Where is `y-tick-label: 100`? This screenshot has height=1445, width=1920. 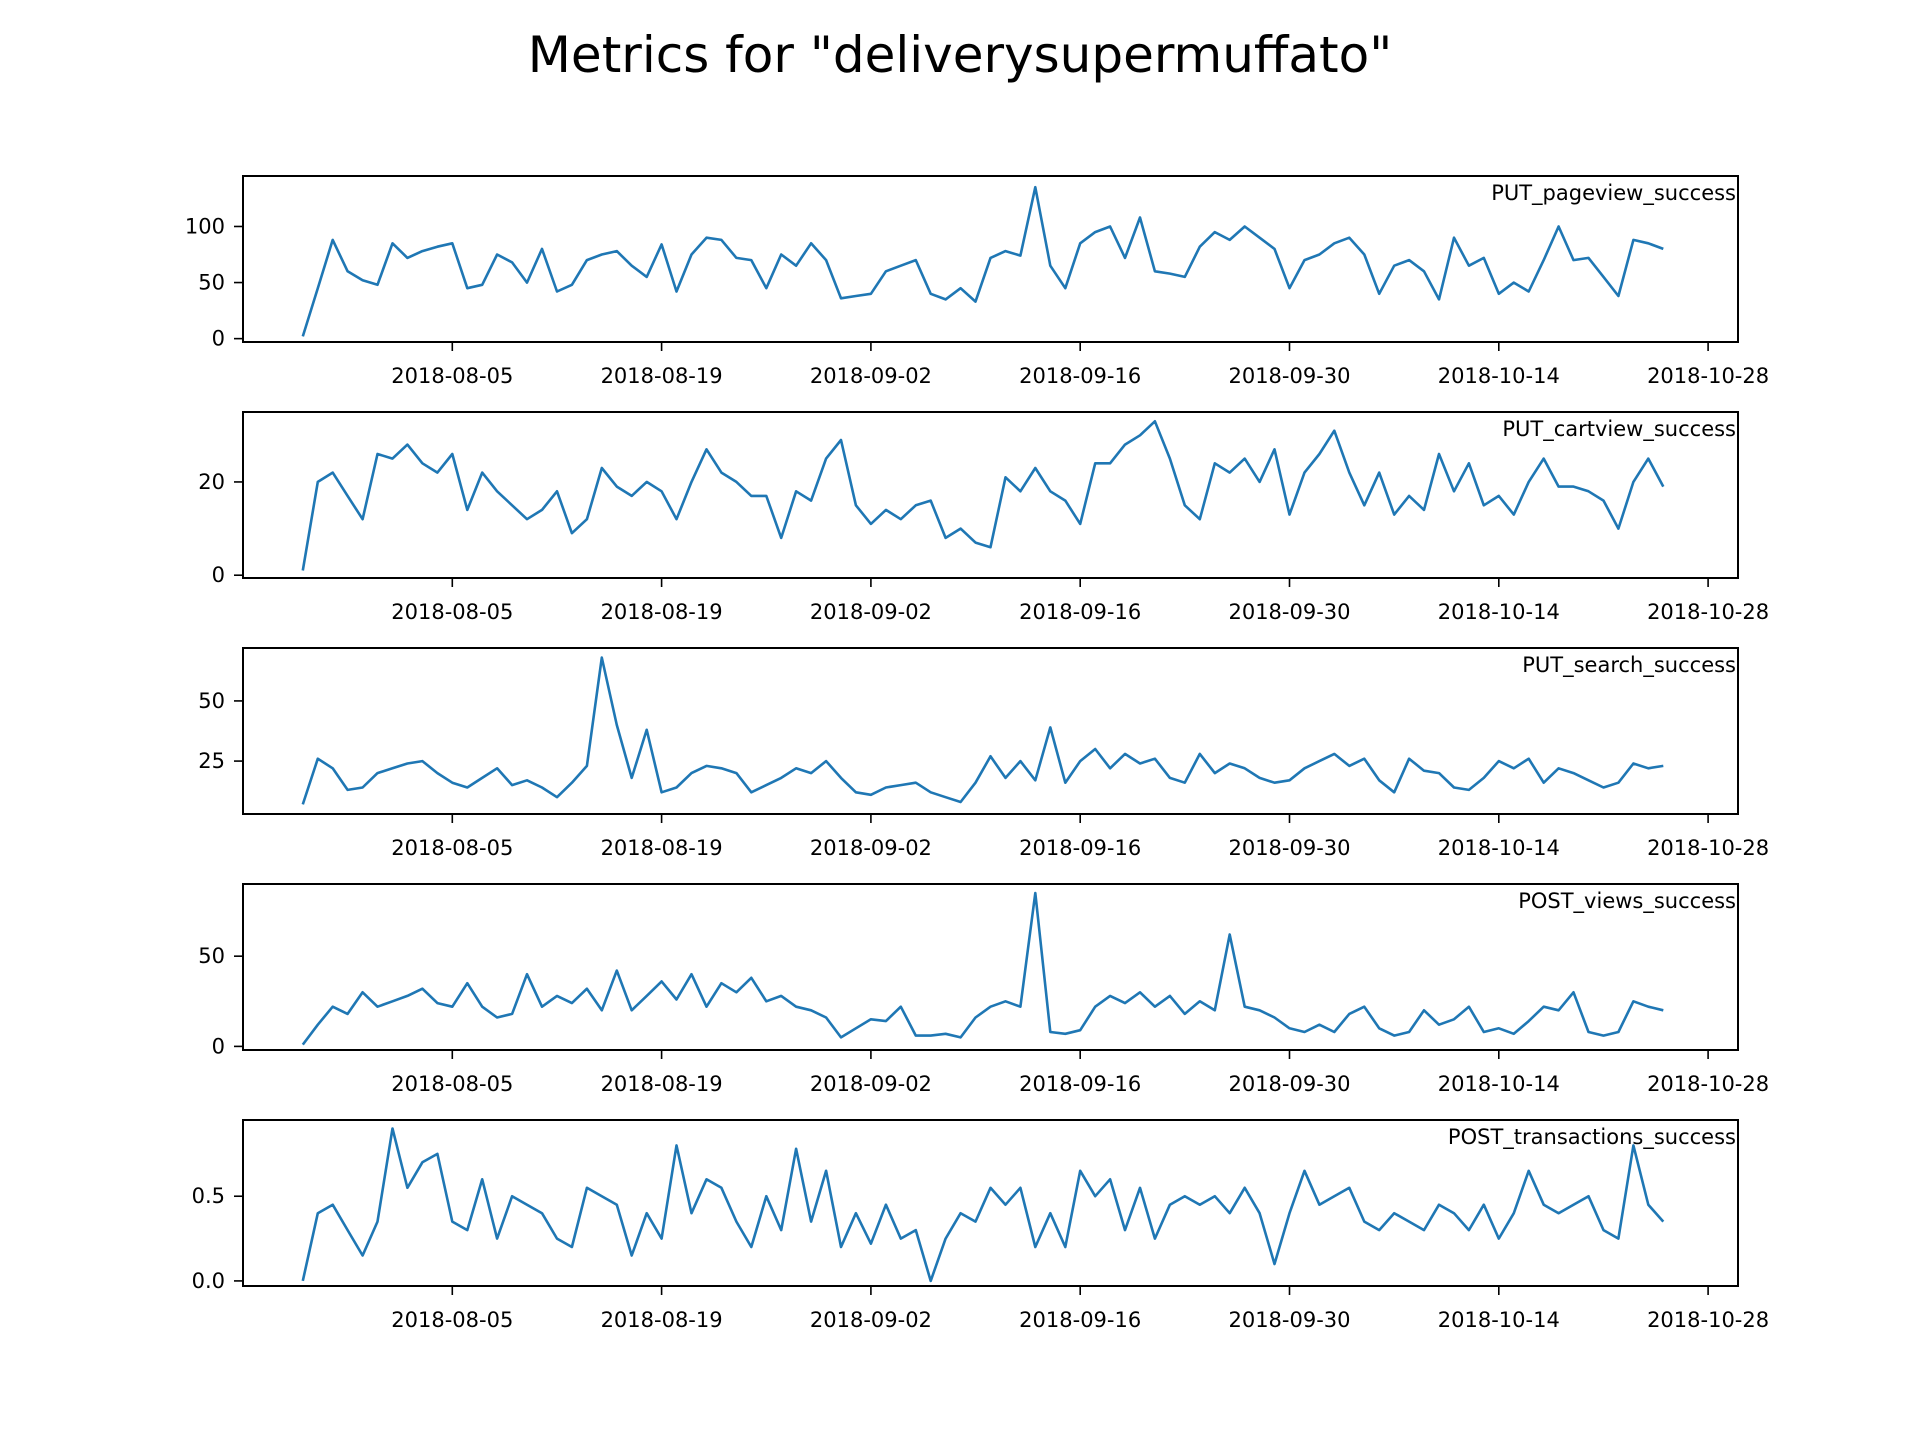 y-tick-label: 100 is located at coordinates (205, 226).